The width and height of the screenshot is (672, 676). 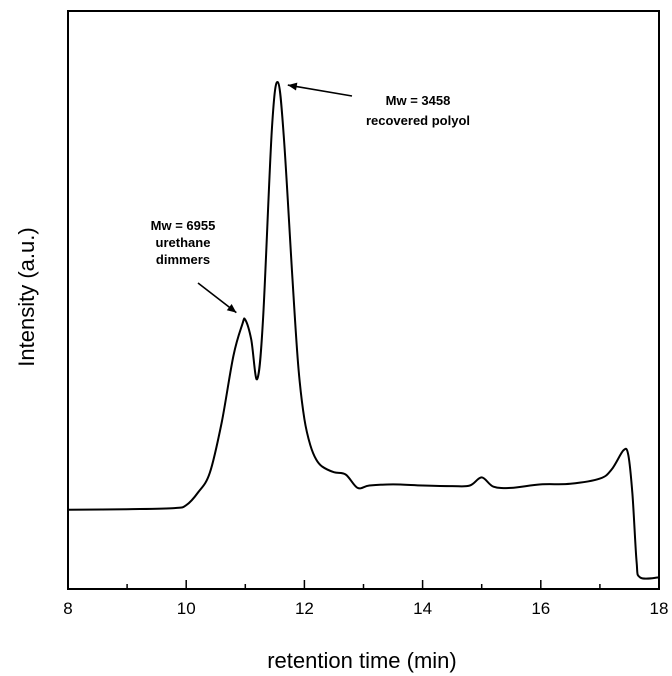 What do you see at coordinates (26, 296) in the screenshot?
I see `y-axis-title: Intensity (a.u.)` at bounding box center [26, 296].